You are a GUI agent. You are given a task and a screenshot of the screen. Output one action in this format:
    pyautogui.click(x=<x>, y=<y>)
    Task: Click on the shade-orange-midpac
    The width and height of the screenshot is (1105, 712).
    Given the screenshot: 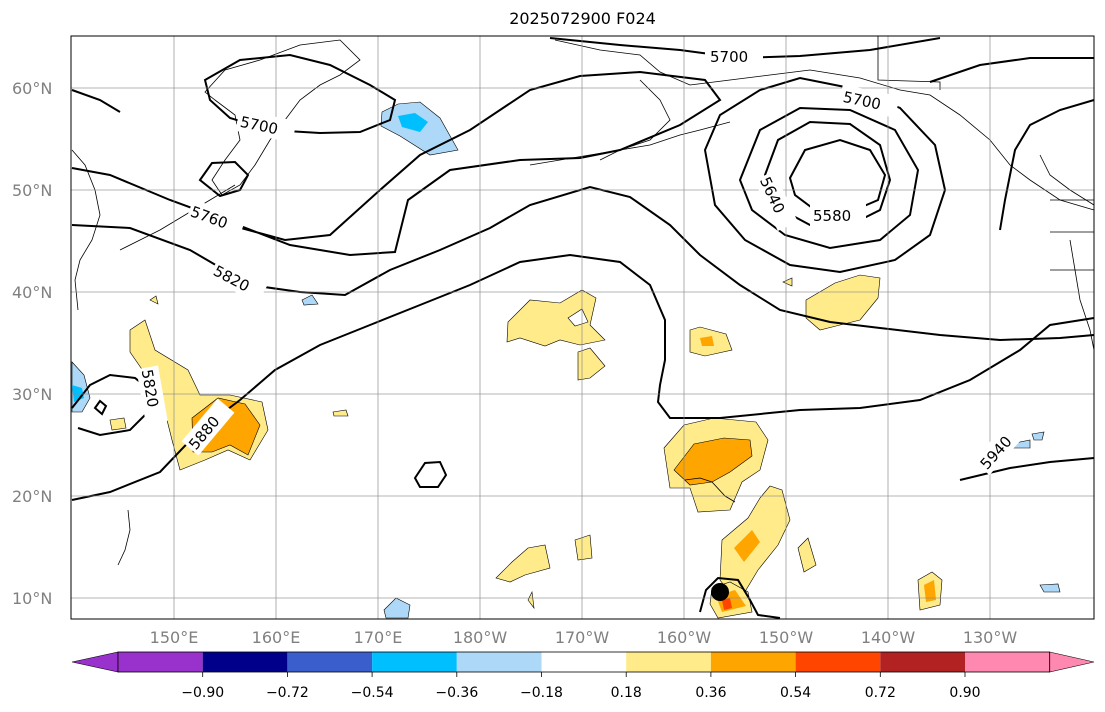 What is the action you would take?
    pyautogui.click(x=707, y=341)
    